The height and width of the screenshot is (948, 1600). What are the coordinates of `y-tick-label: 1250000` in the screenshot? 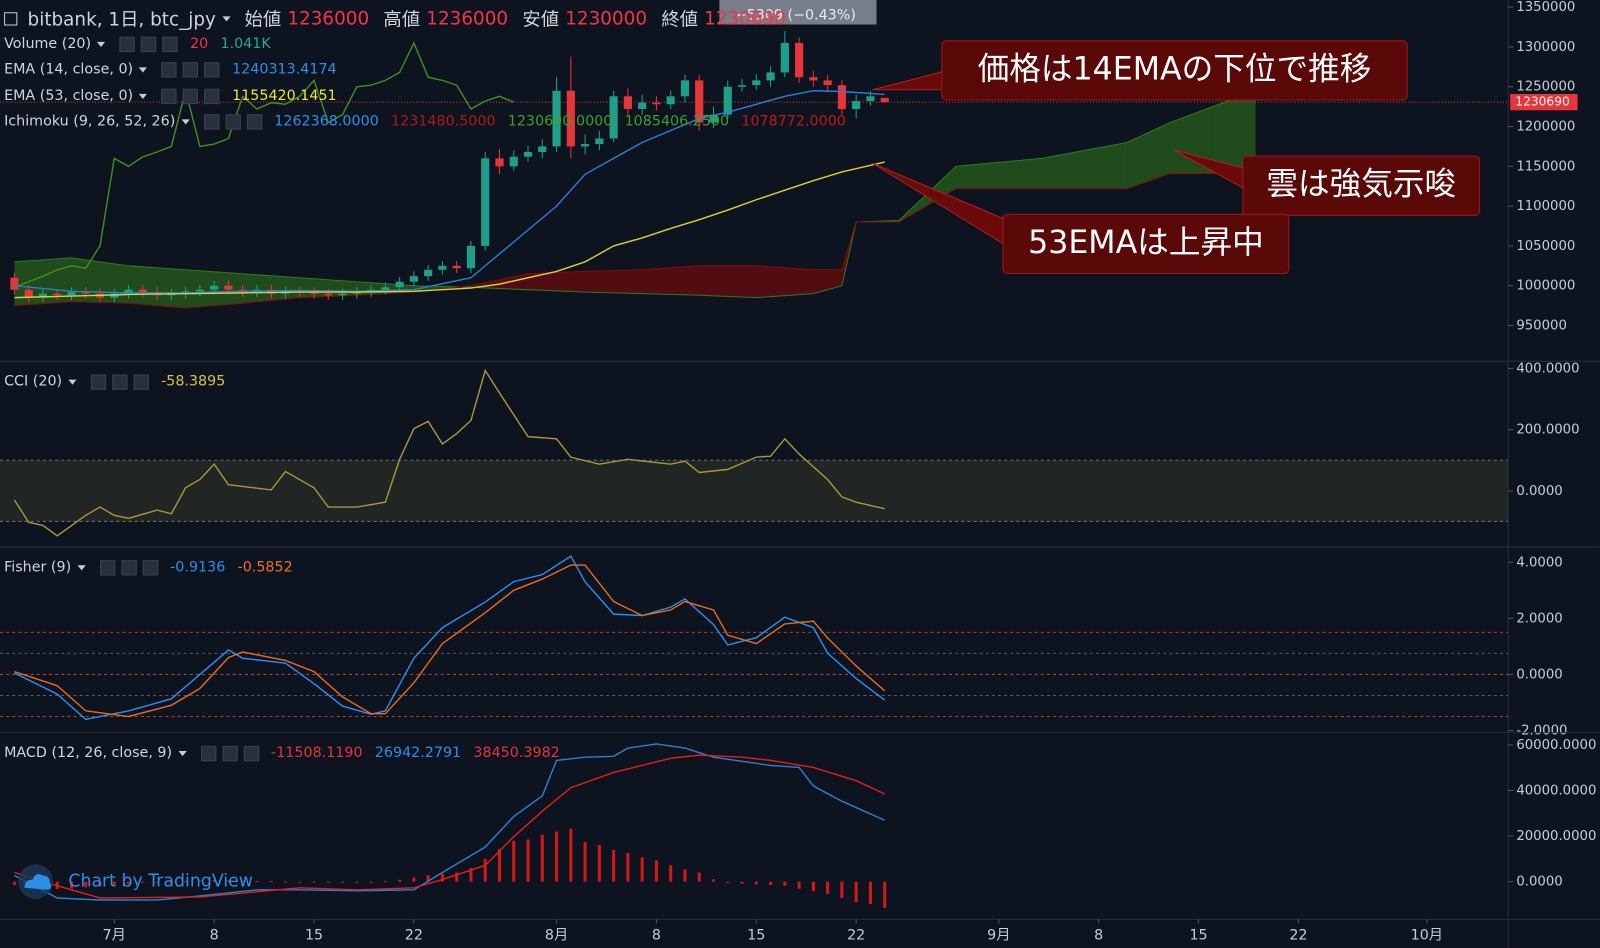 It's located at (1545, 87).